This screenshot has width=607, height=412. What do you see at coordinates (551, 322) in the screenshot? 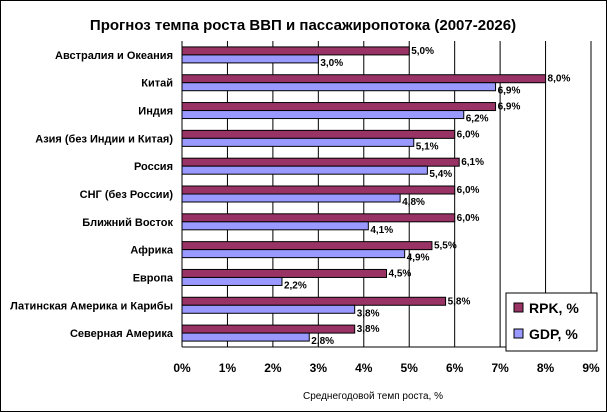
I see `legend: RPK, % GDP, %` at bounding box center [551, 322].